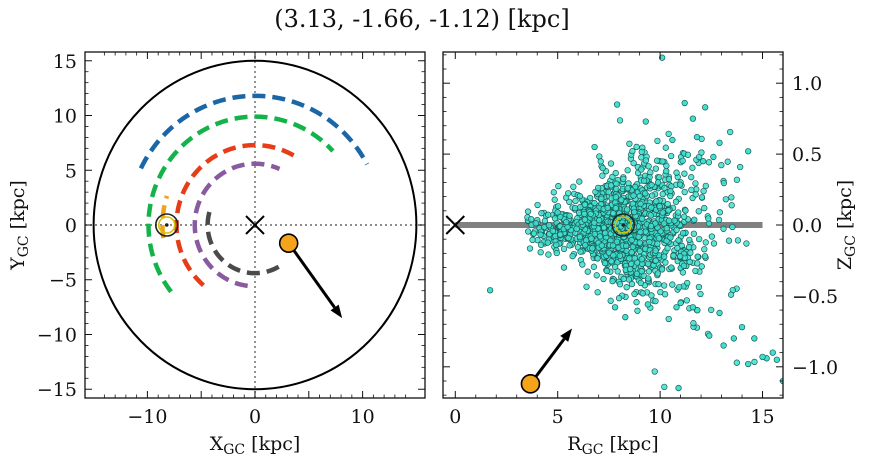 This screenshot has width=874, height=464. What do you see at coordinates (551, 356) in the screenshot?
I see `velocity-arrow-rz` at bounding box center [551, 356].